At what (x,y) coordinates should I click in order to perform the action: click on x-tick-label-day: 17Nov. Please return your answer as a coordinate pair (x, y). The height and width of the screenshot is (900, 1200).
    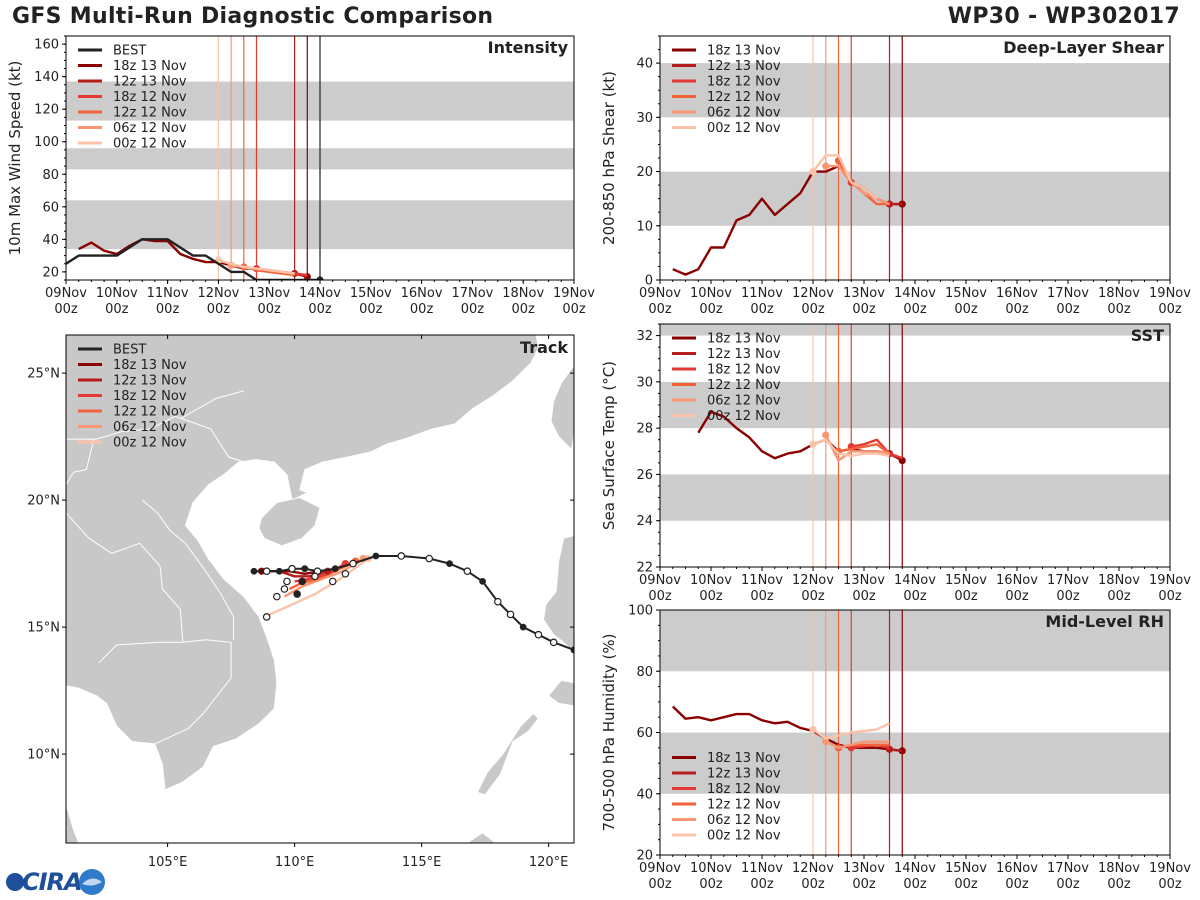
    Looking at the image, I should click on (472, 293).